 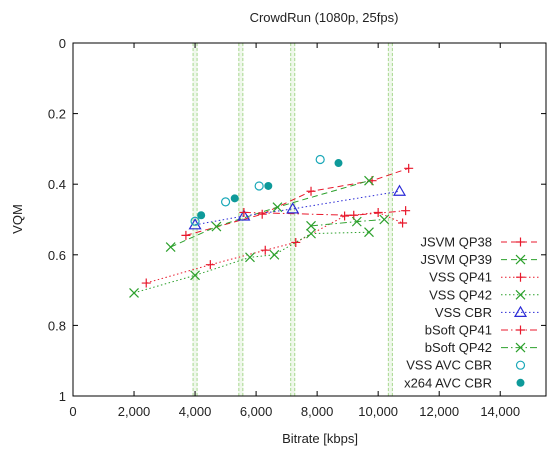 I want to click on legend-label-jsvm-qp38: JSVM QP38, so click(x=456, y=242).